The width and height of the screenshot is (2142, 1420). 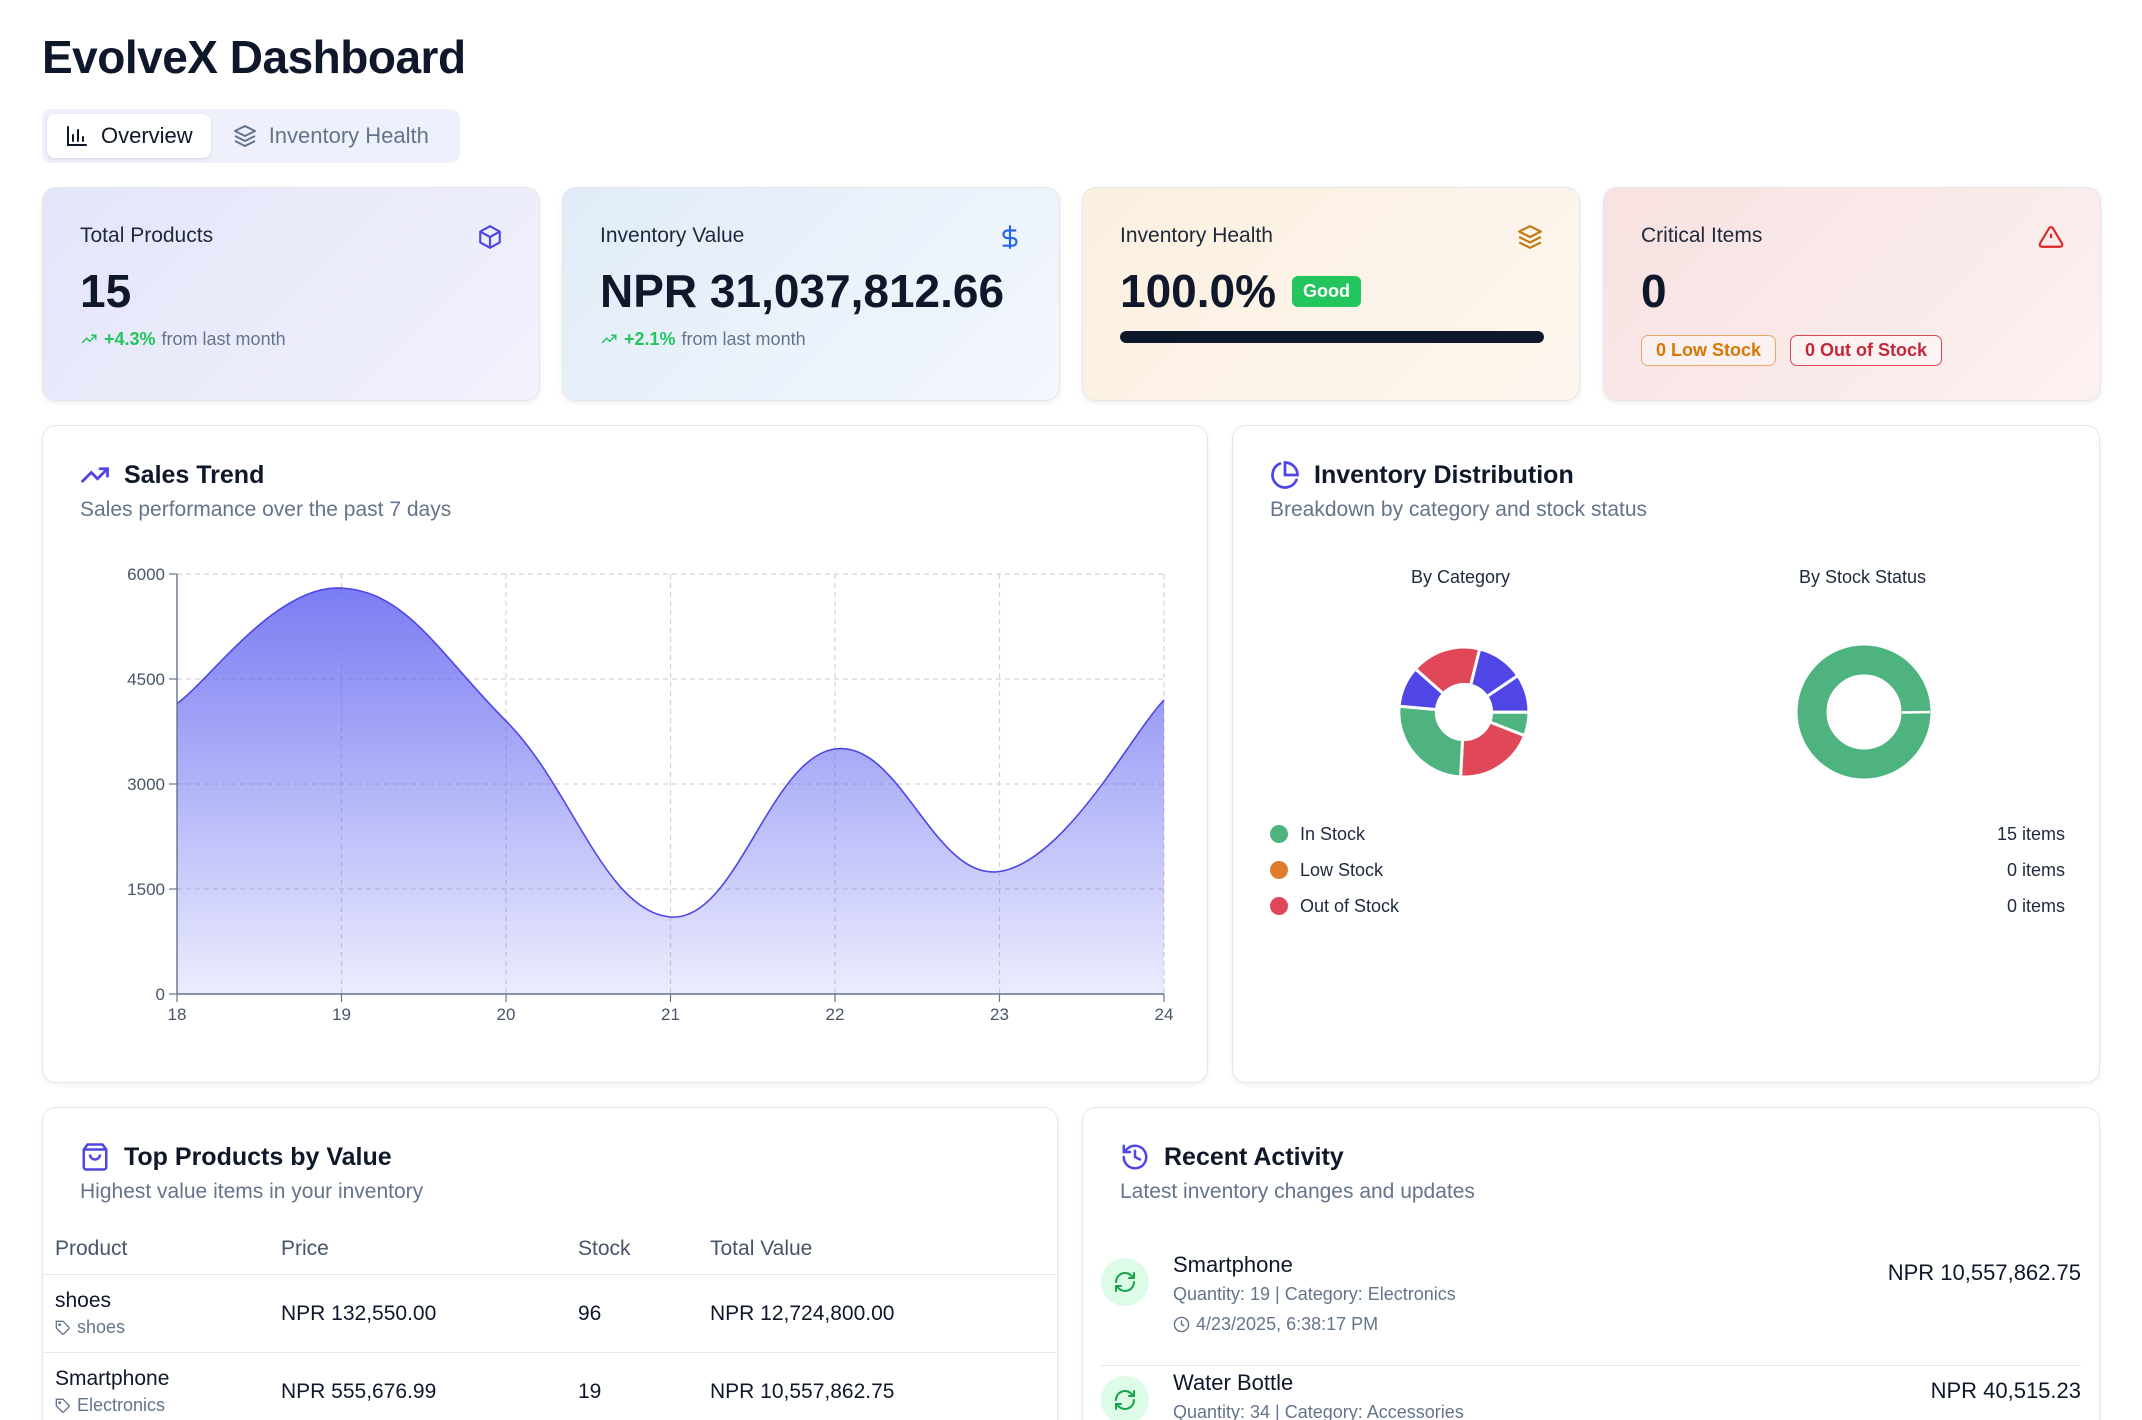 I want to click on product-tag: Electronics, so click(x=121, y=1405).